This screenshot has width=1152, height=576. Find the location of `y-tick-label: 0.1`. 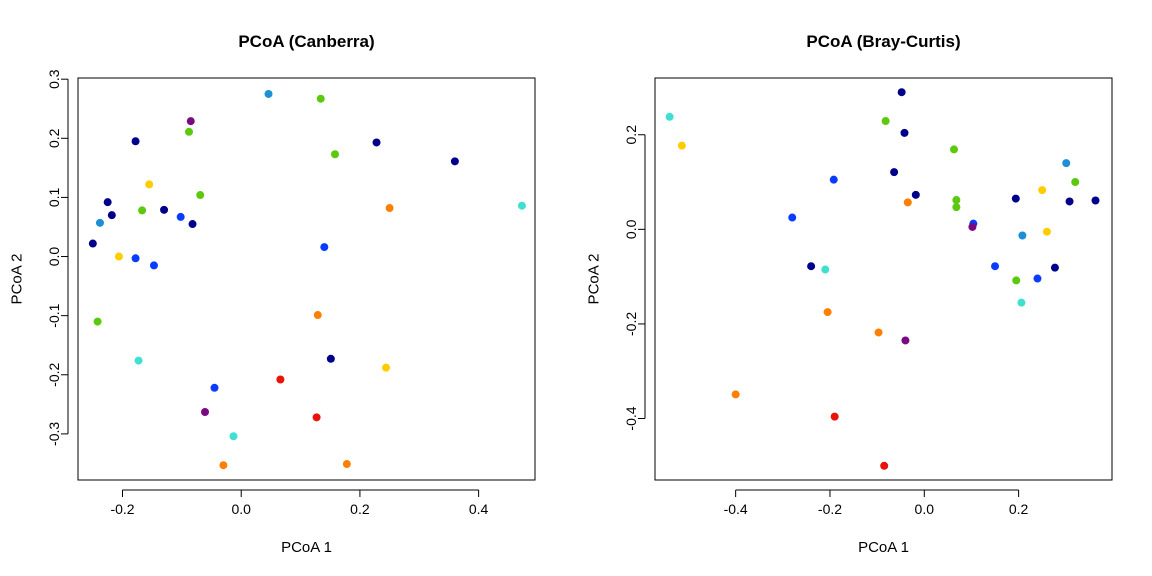

y-tick-label: 0.1 is located at coordinates (54, 197).